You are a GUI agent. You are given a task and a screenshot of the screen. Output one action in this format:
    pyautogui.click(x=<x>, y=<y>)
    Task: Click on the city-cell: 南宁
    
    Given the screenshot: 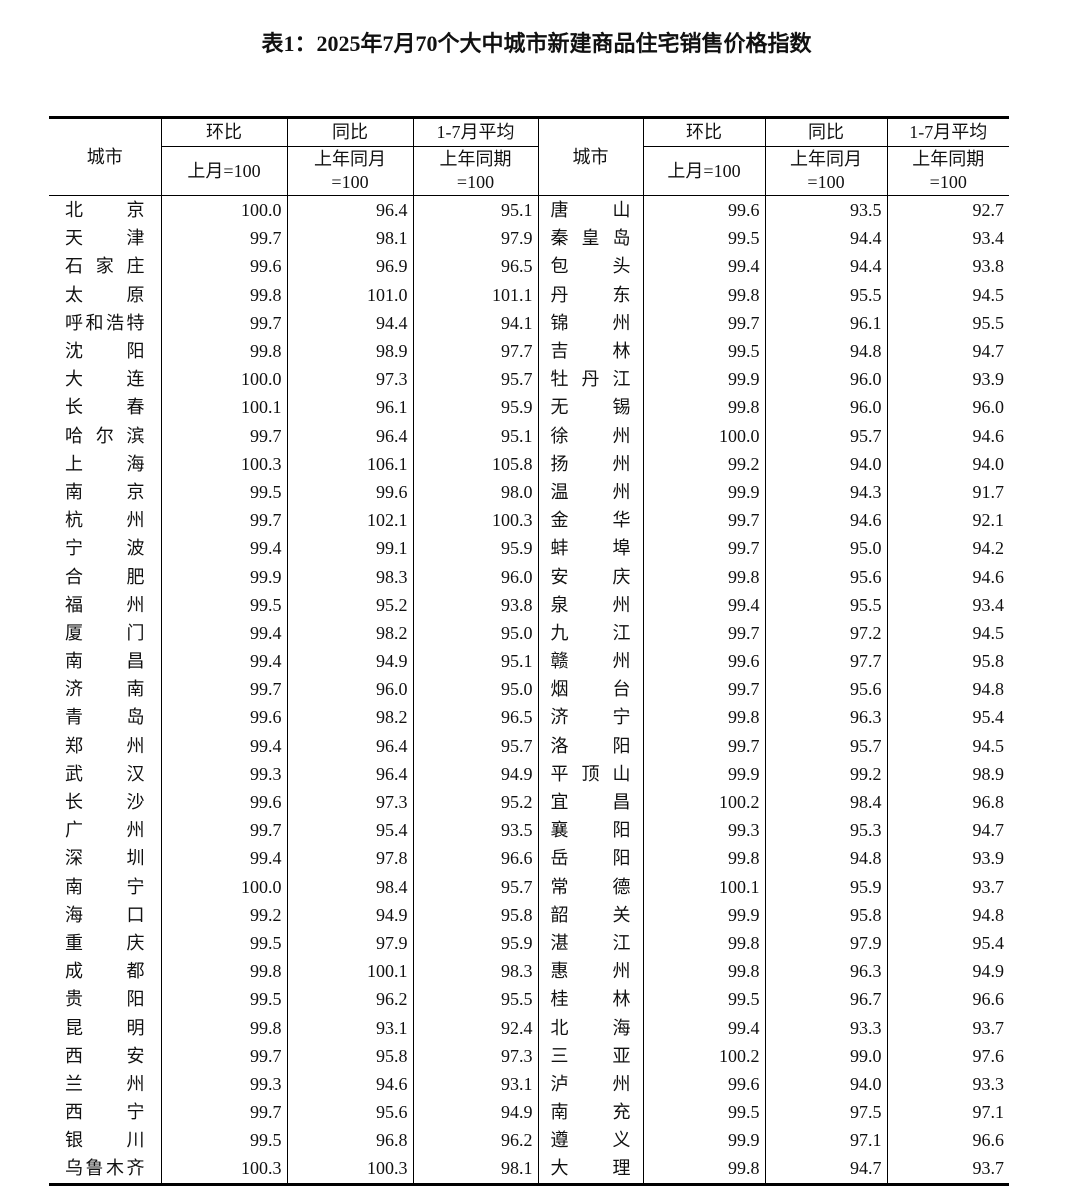 What is the action you would take?
    pyautogui.click(x=105, y=886)
    